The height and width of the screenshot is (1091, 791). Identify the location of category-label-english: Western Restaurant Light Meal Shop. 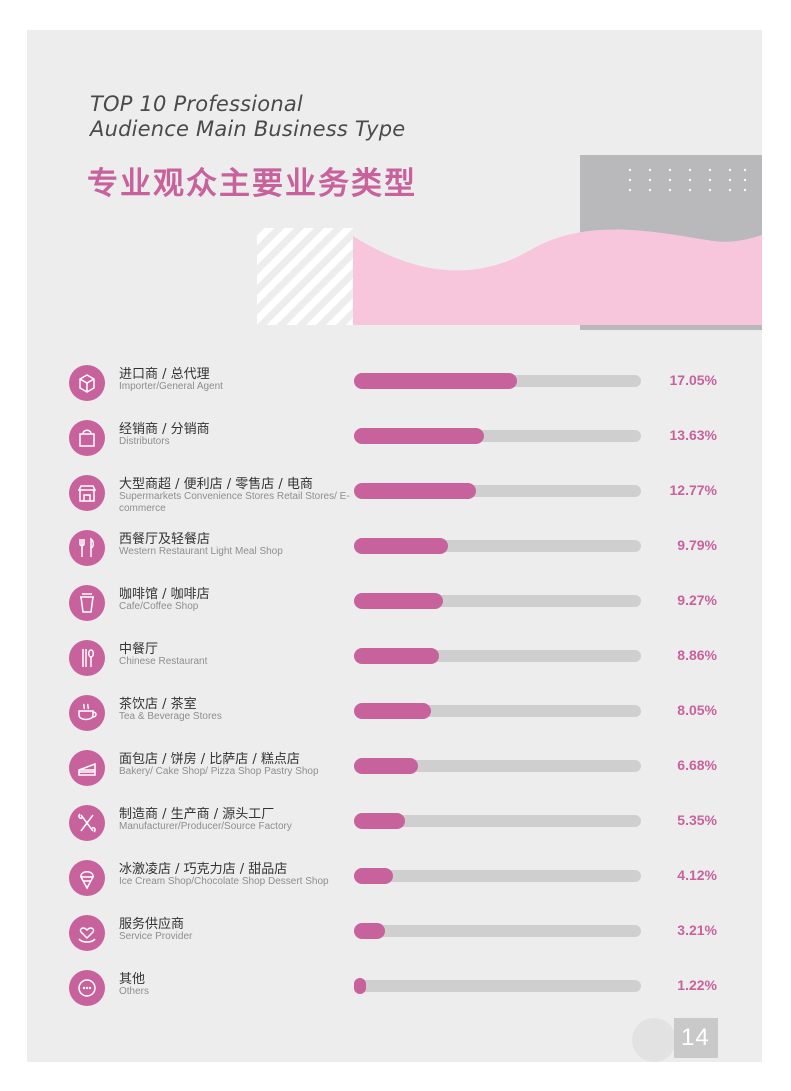
(201, 551).